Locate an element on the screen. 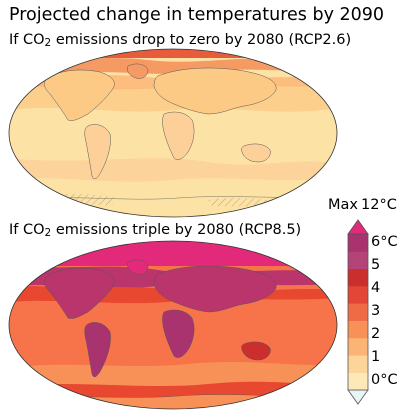 Image resolution: width=410 pixels, height=410 pixels. colorbar-max-value: 12°C is located at coordinates (379, 205).